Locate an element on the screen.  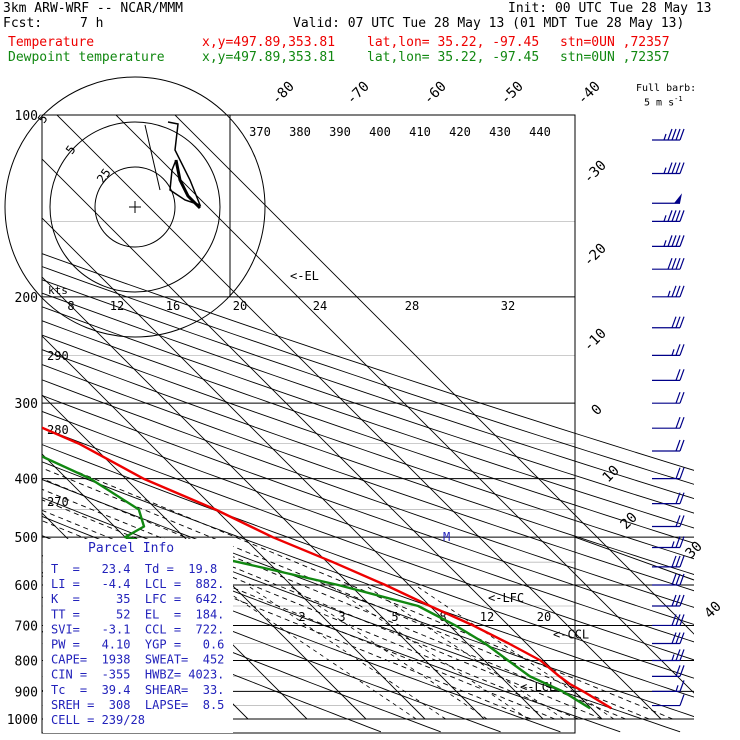
isotherm is located at coordinates (6, 417).